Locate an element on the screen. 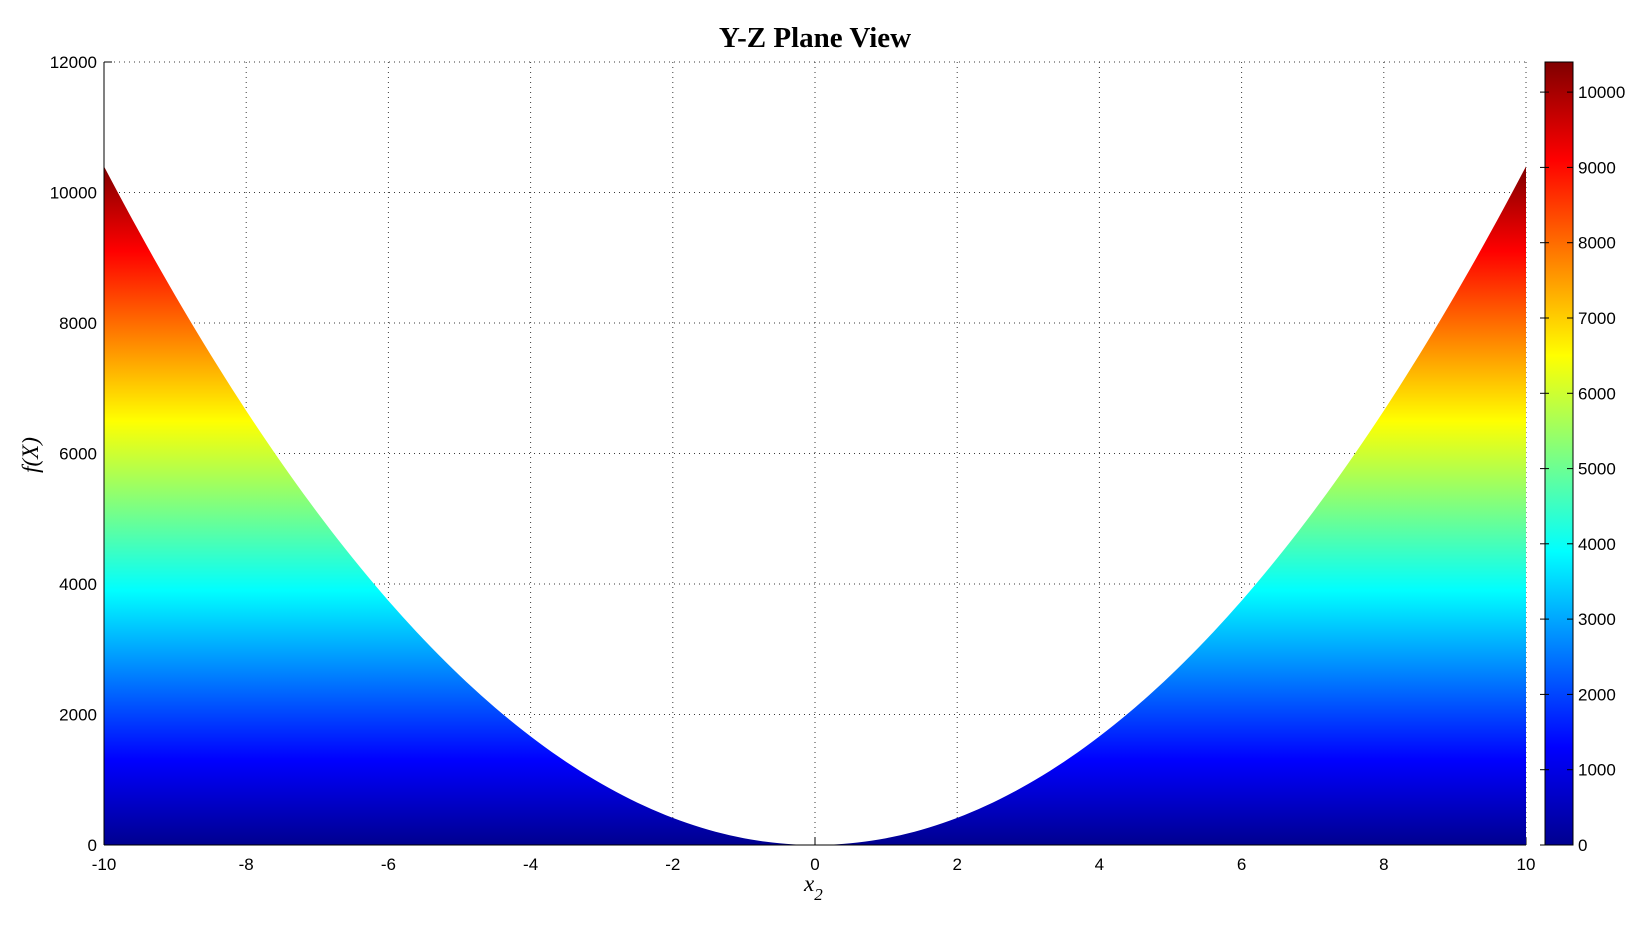 The image size is (1632, 945). colorbar-tick-label: 2000 is located at coordinates (1597, 694).